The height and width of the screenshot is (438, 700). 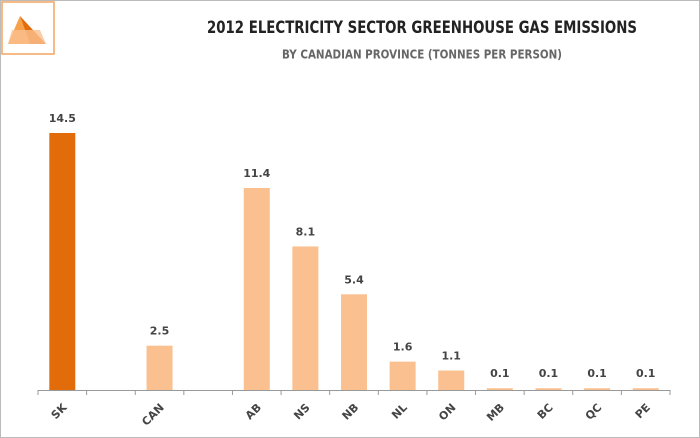 I want to click on chart-subtitle: BY CANADIAN PROVINCE (TONNES PER PERSON), so click(x=422, y=55).